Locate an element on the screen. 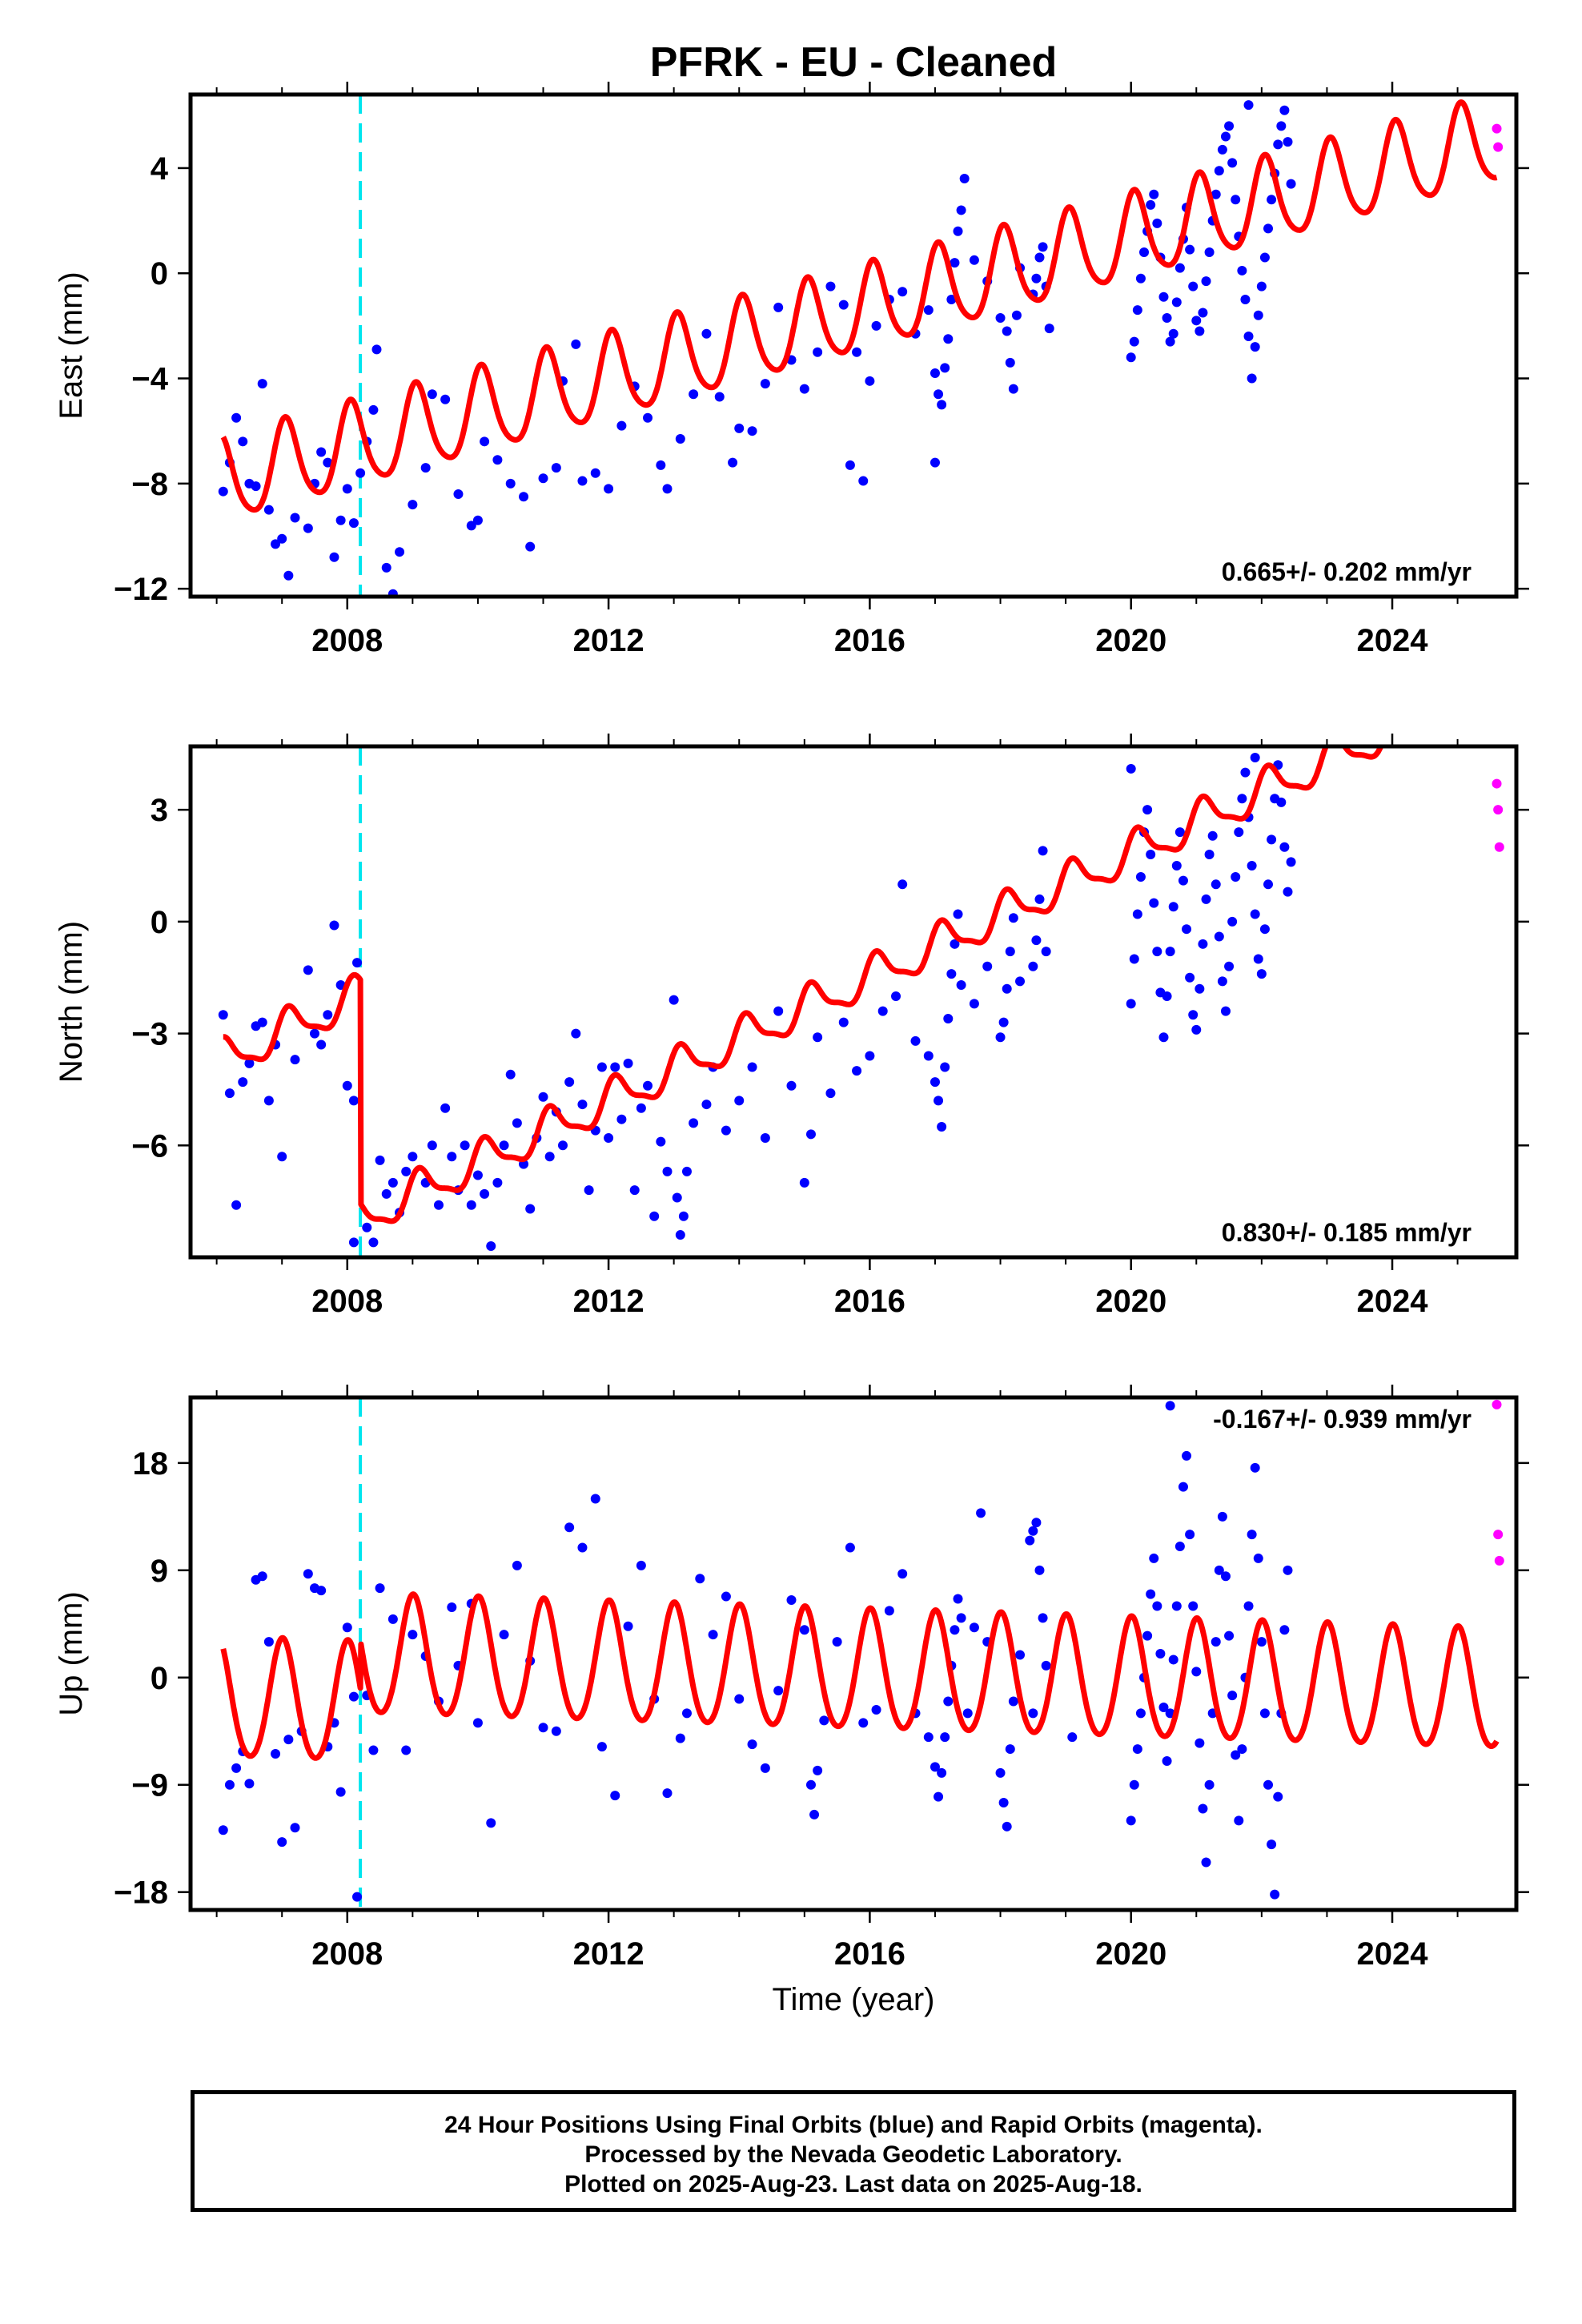 The image size is (1582, 2324). up-rate-label: -0.167+/- 0.939 mm/yr is located at coordinates (1342, 1419).